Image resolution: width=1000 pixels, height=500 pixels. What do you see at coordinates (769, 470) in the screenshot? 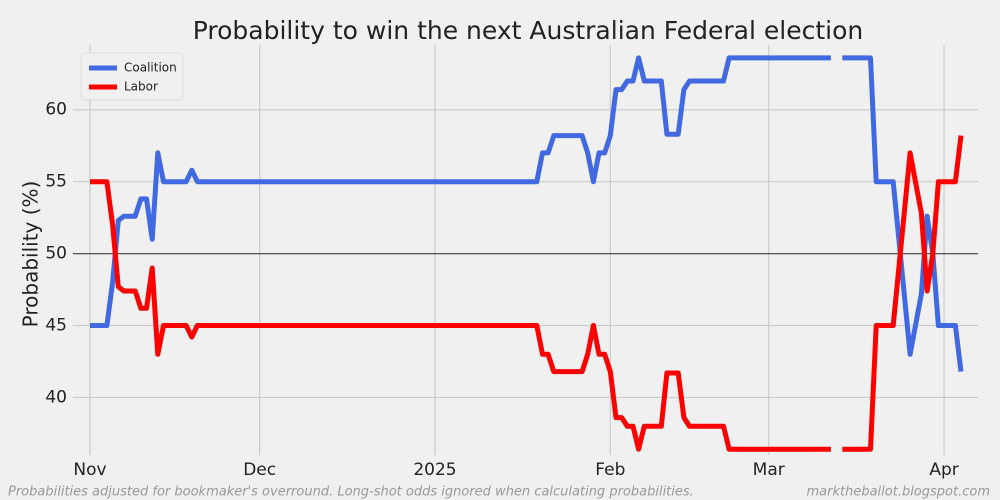
I see `x-tick-label: Mar` at bounding box center [769, 470].